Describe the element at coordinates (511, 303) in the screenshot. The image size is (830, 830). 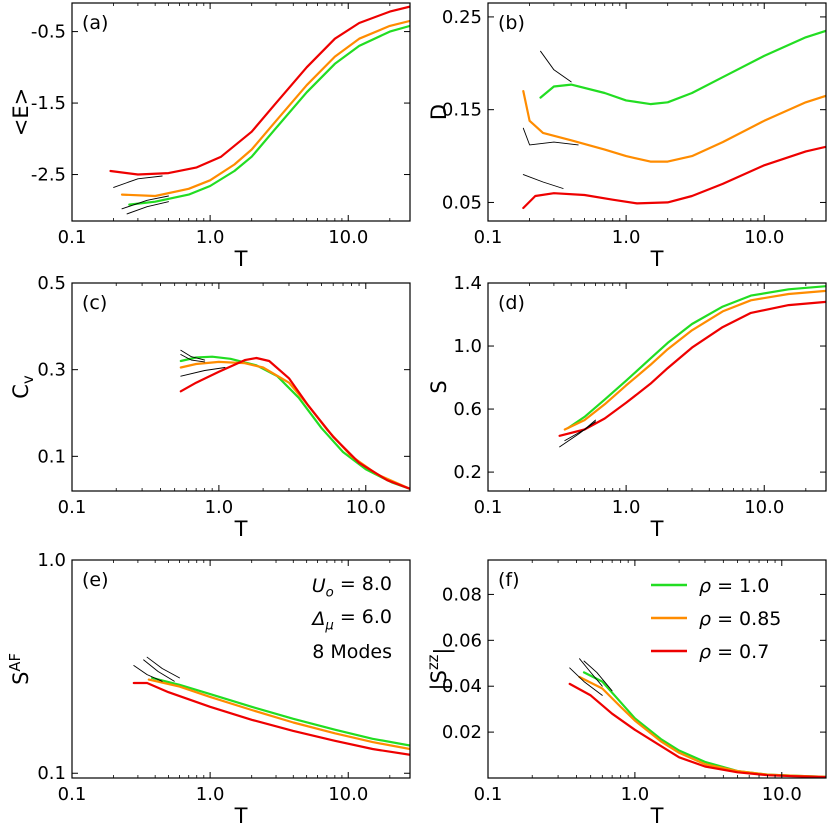
I see `panel-label: (d)` at that location.